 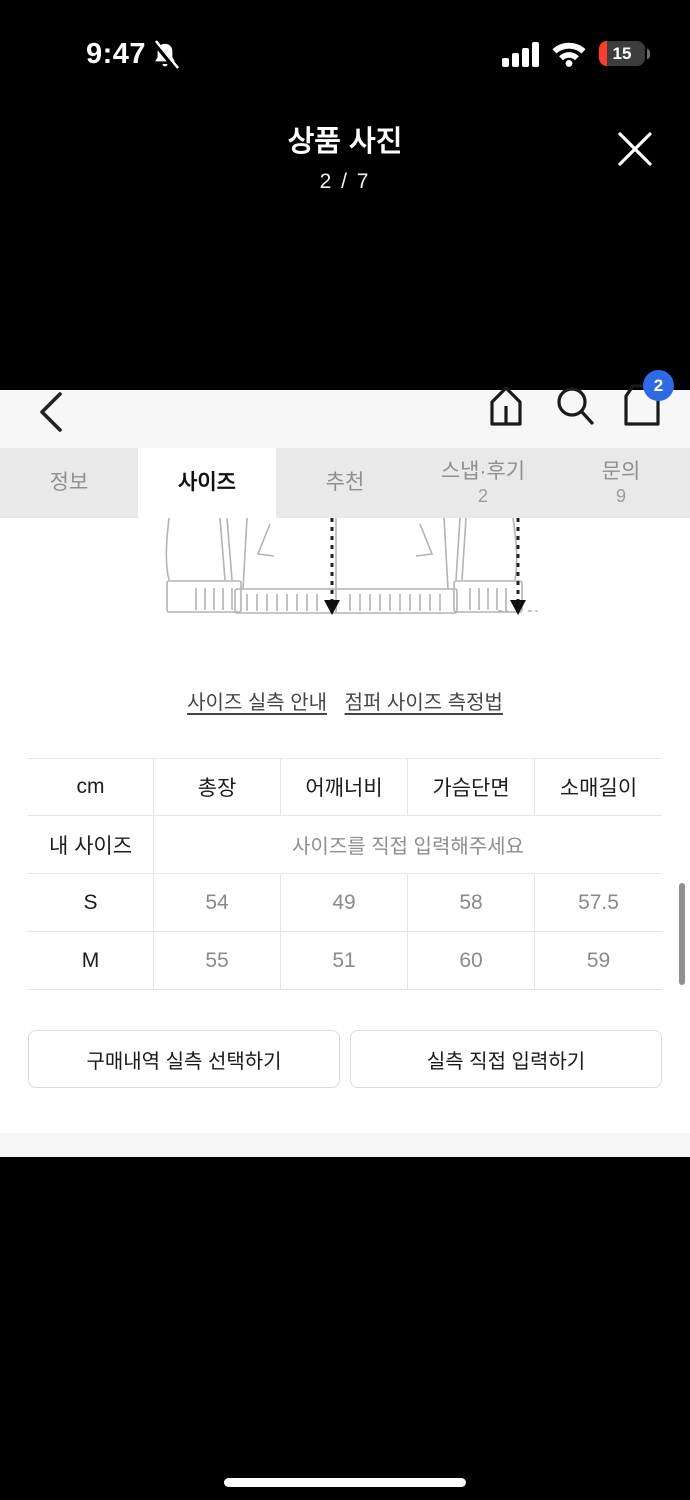 What do you see at coordinates (520, 54) in the screenshot?
I see `cell-signal-icon` at bounding box center [520, 54].